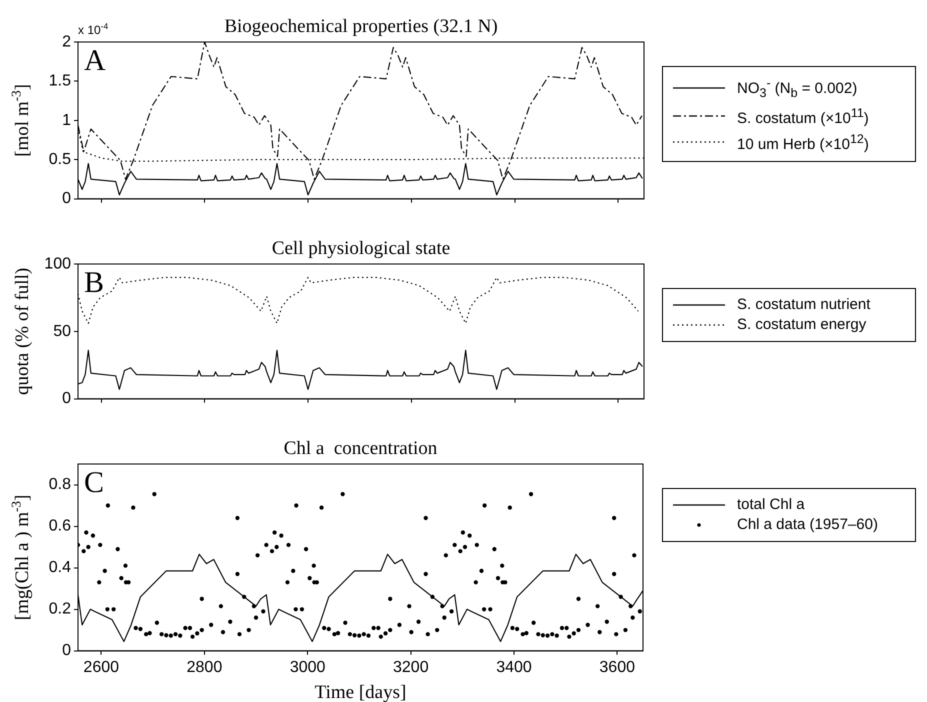 This screenshot has height=702, width=927. I want to click on y-tick-label: 0.5, so click(60, 159).